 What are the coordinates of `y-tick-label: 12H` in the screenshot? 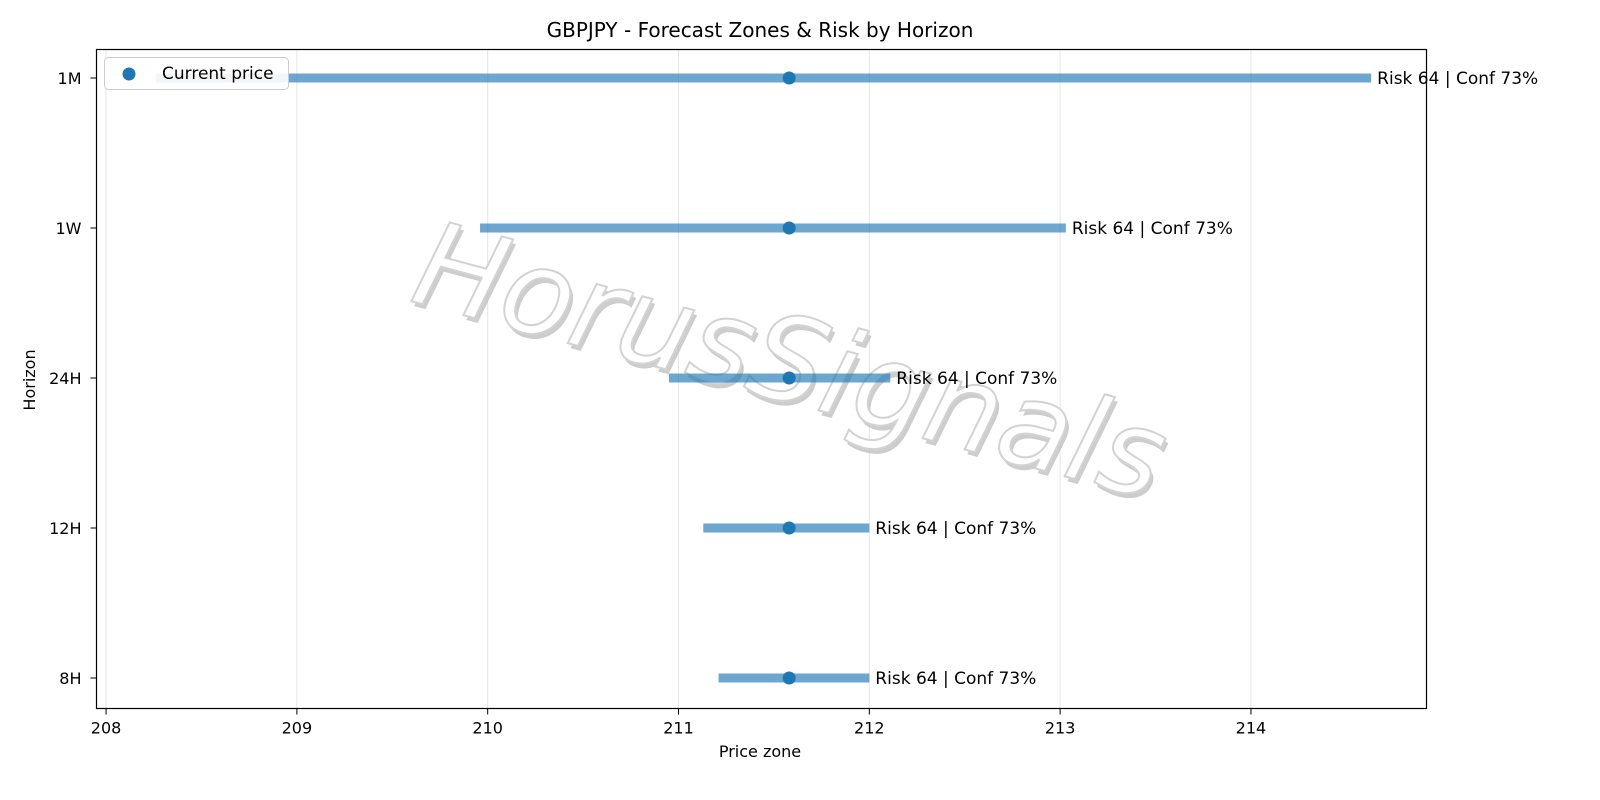 It's located at (65, 528).